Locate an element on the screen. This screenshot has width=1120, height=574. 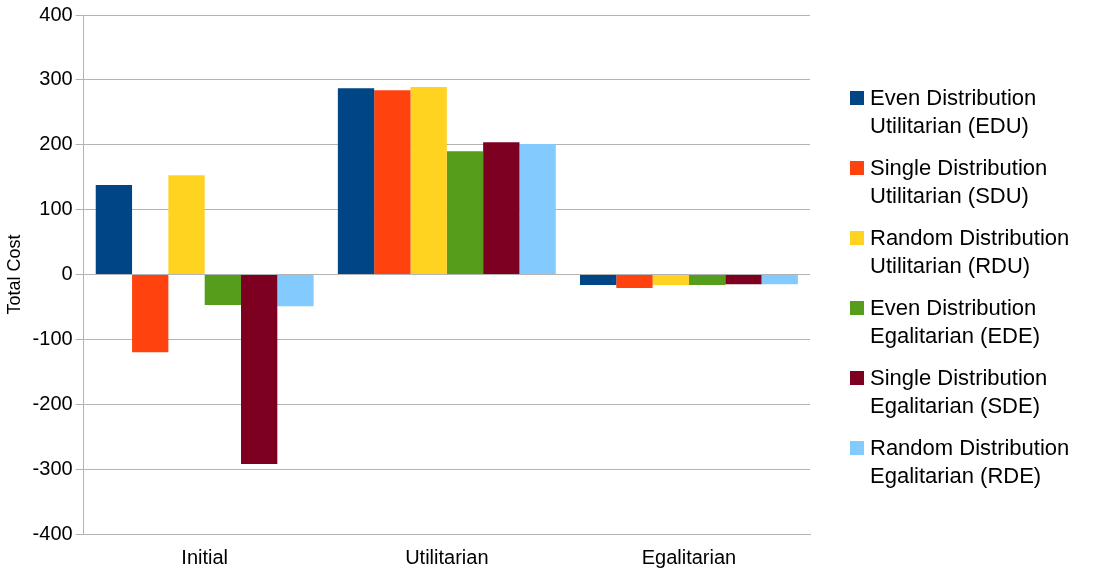
y-tick-label: -100 is located at coordinates (52, 337).